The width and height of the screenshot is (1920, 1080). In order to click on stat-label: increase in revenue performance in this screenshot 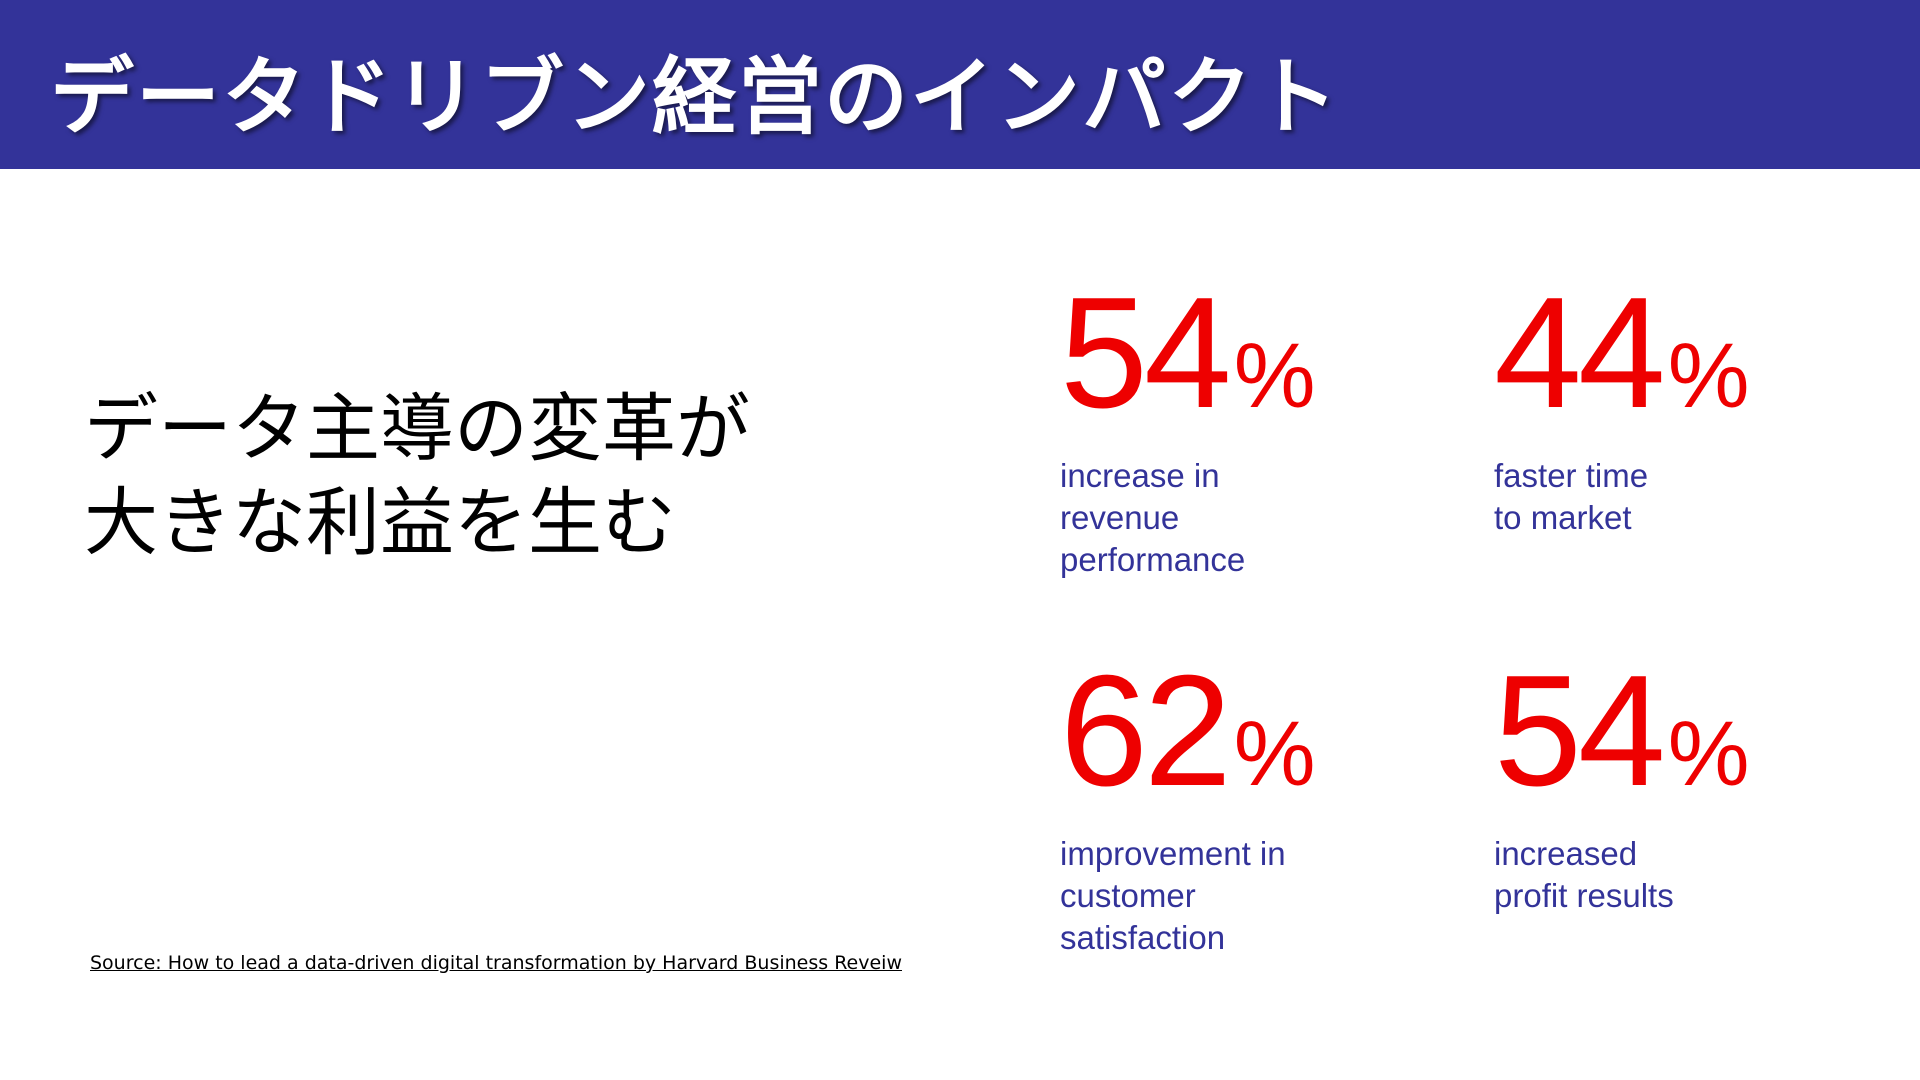, I will do `click(1188, 518)`.